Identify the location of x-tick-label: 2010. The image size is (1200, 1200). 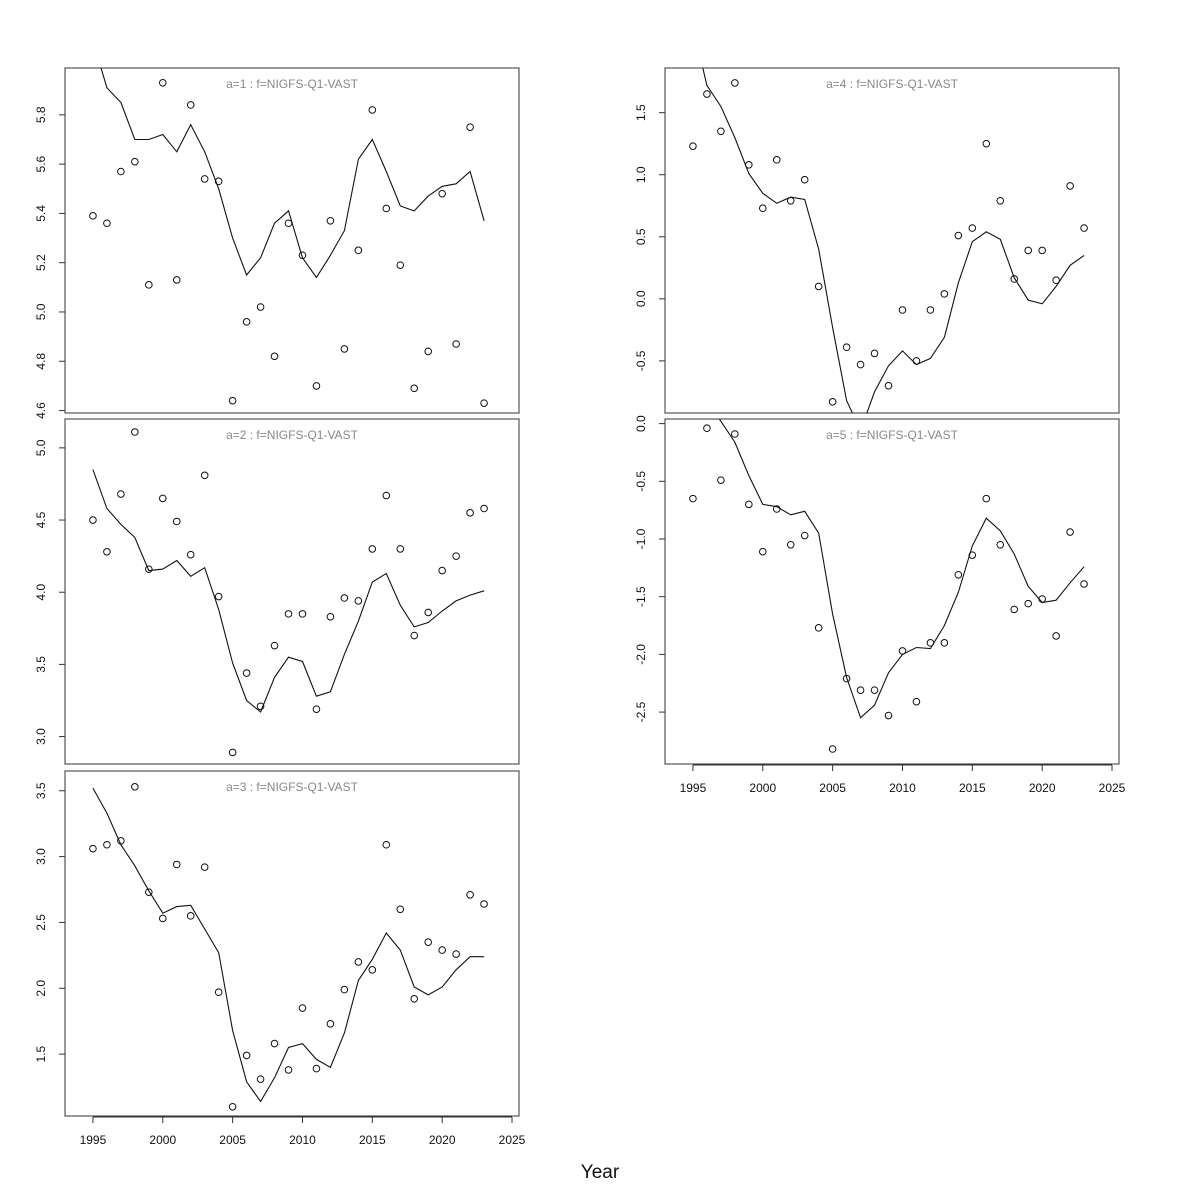
(302, 1140).